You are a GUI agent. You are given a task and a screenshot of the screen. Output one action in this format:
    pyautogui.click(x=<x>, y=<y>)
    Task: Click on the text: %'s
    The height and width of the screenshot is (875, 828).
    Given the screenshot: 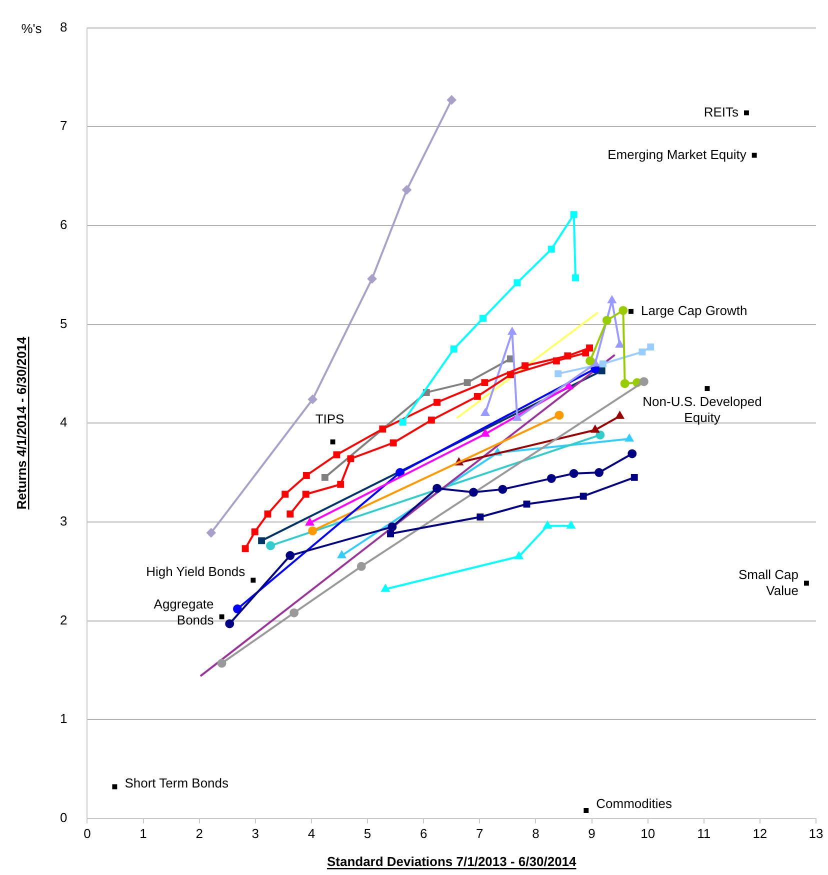 What is the action you would take?
    pyautogui.click(x=31, y=28)
    